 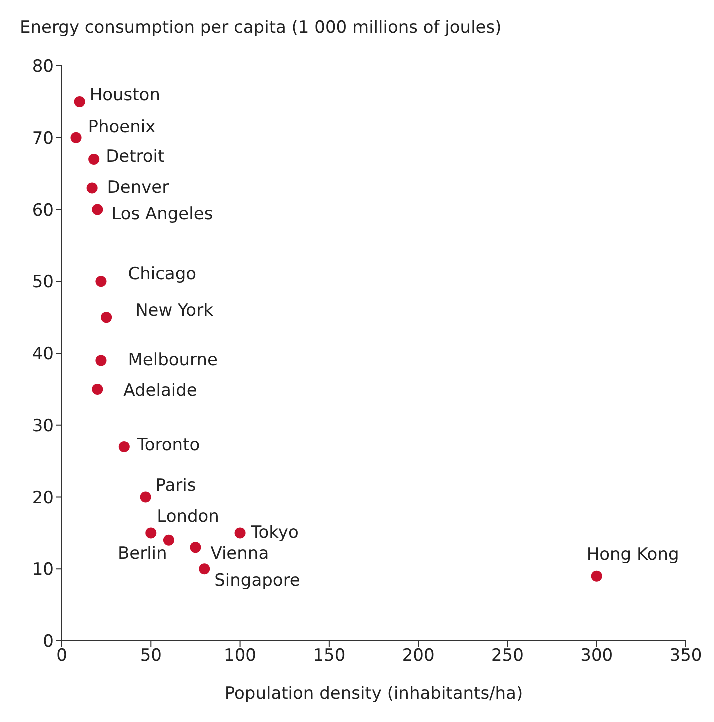 I want to click on x-tick-label: 50, so click(x=151, y=656).